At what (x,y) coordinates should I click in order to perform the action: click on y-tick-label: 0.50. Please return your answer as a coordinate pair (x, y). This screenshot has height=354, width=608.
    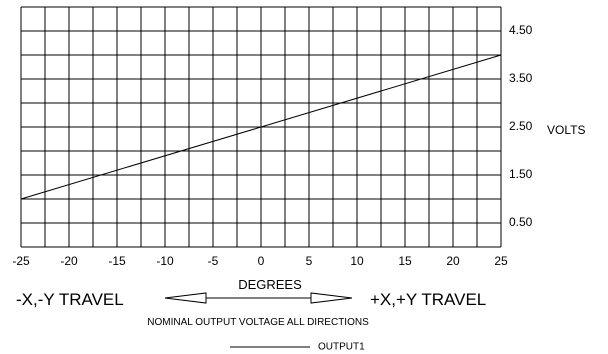
    Looking at the image, I should click on (521, 222).